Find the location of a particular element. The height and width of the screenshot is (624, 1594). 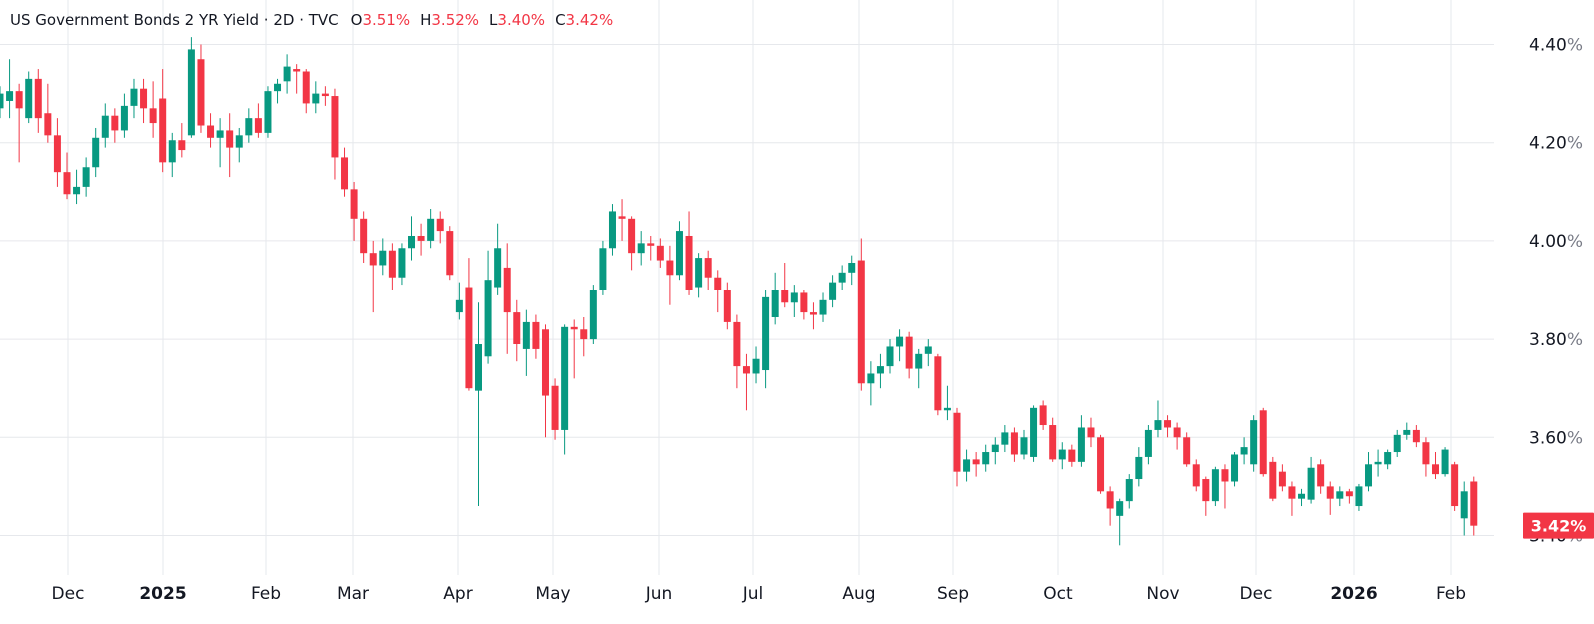

time-axis-month-label: Dec is located at coordinates (1256, 594).